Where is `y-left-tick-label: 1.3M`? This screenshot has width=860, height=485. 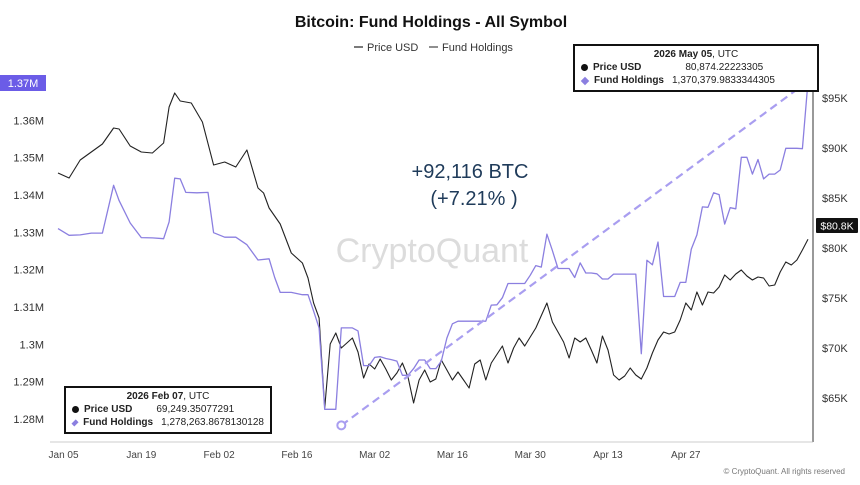
y-left-tick-label: 1.3M is located at coordinates (32, 345).